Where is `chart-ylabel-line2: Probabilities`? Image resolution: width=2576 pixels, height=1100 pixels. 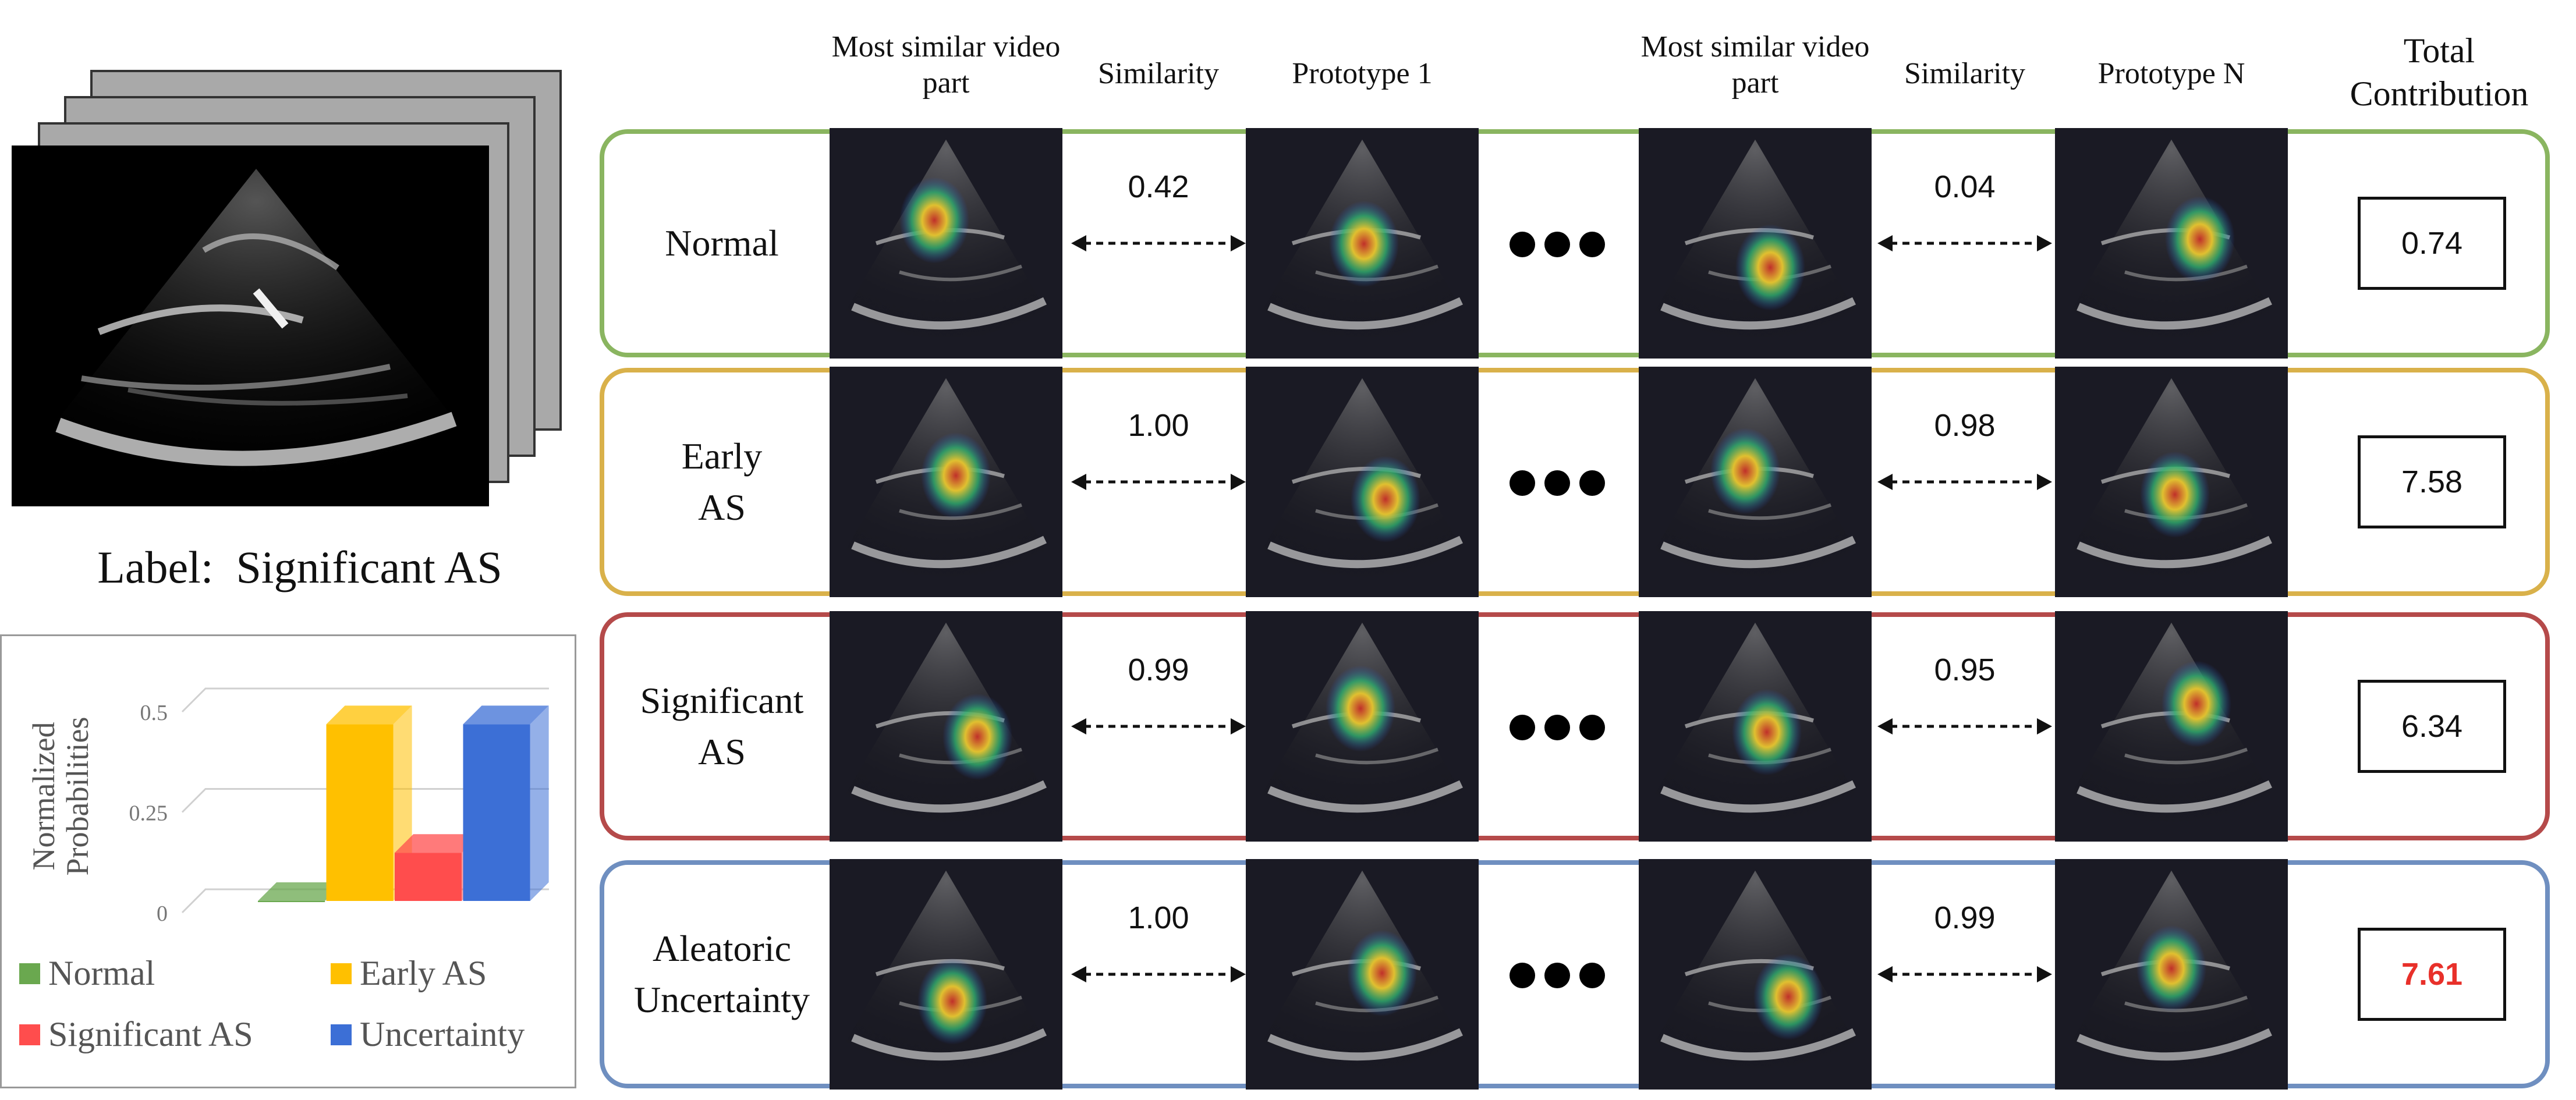
chart-ylabel-line2: Probabilities is located at coordinates (77, 796).